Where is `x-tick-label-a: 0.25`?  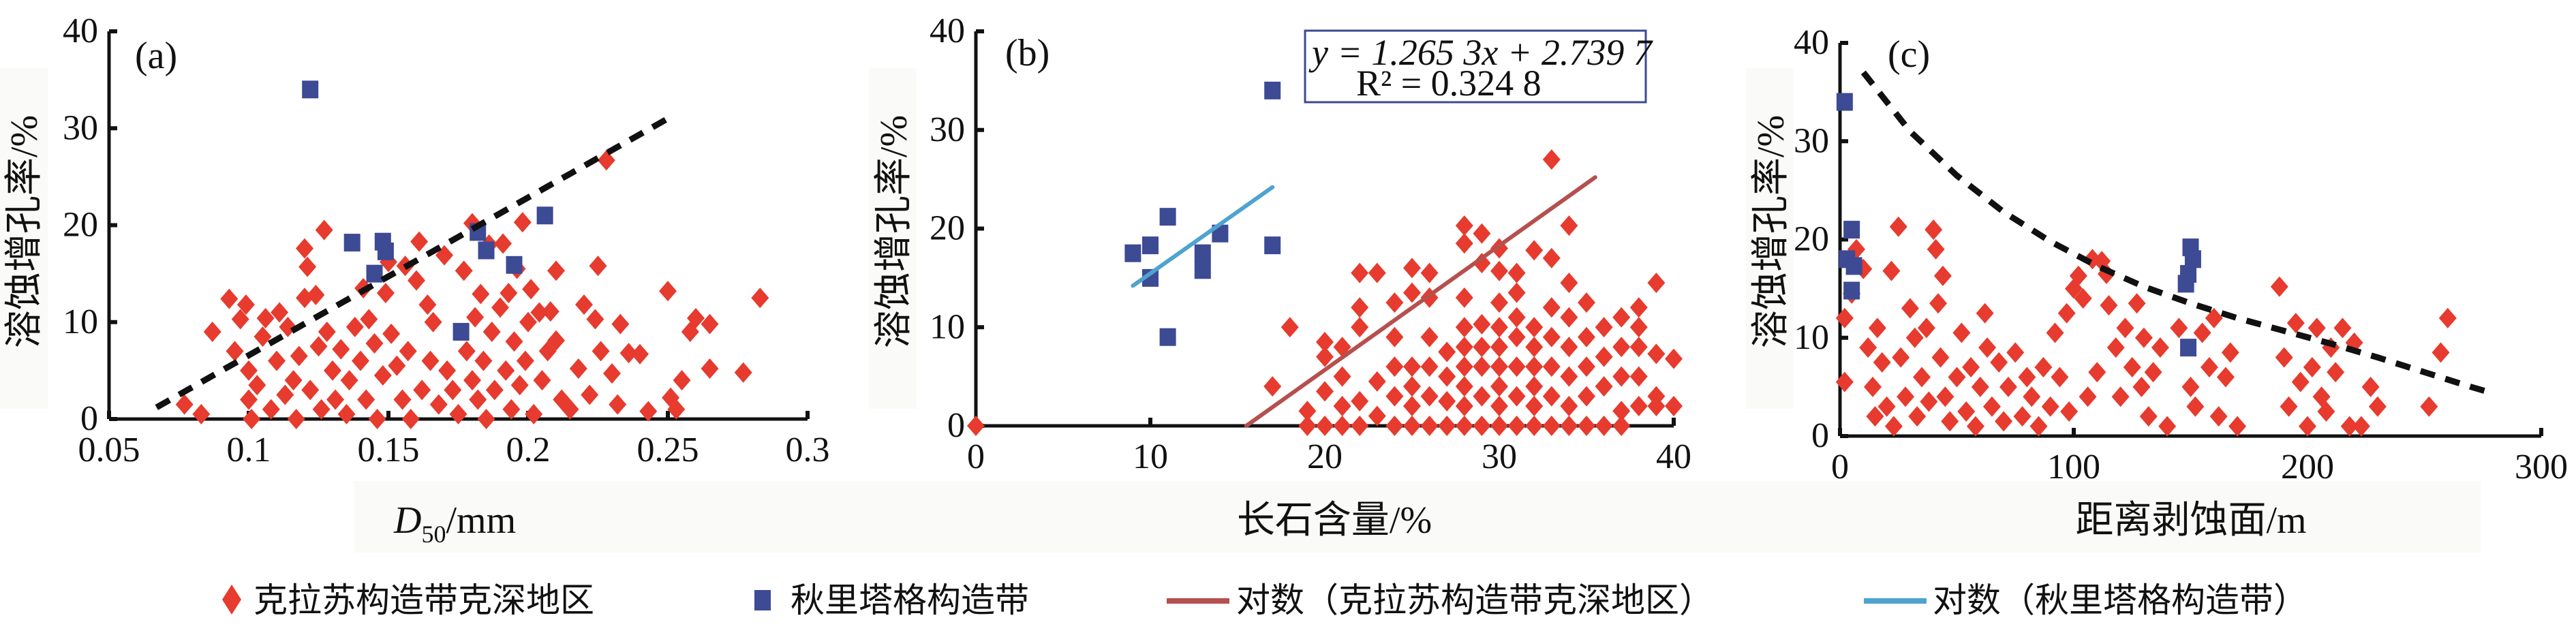
x-tick-label-a: 0.25 is located at coordinates (668, 450).